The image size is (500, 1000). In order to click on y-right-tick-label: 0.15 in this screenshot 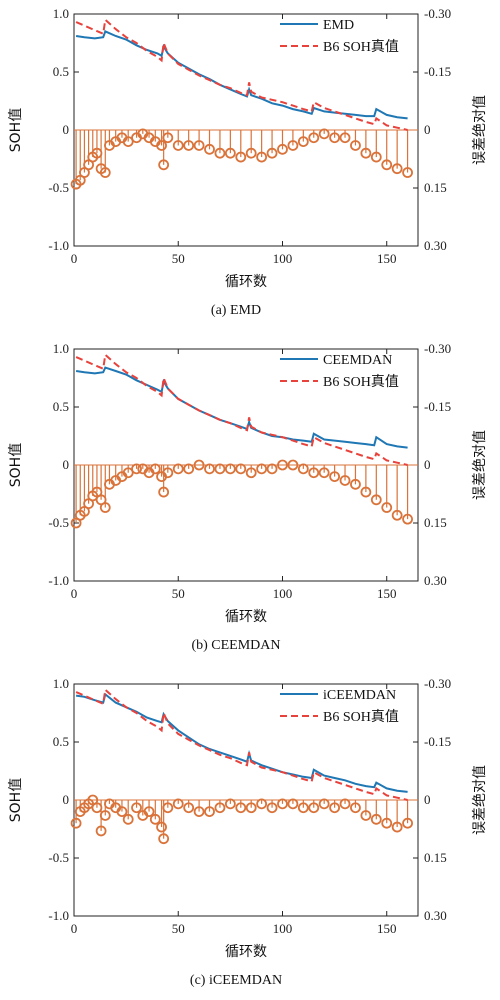, I will do `click(435, 187)`.